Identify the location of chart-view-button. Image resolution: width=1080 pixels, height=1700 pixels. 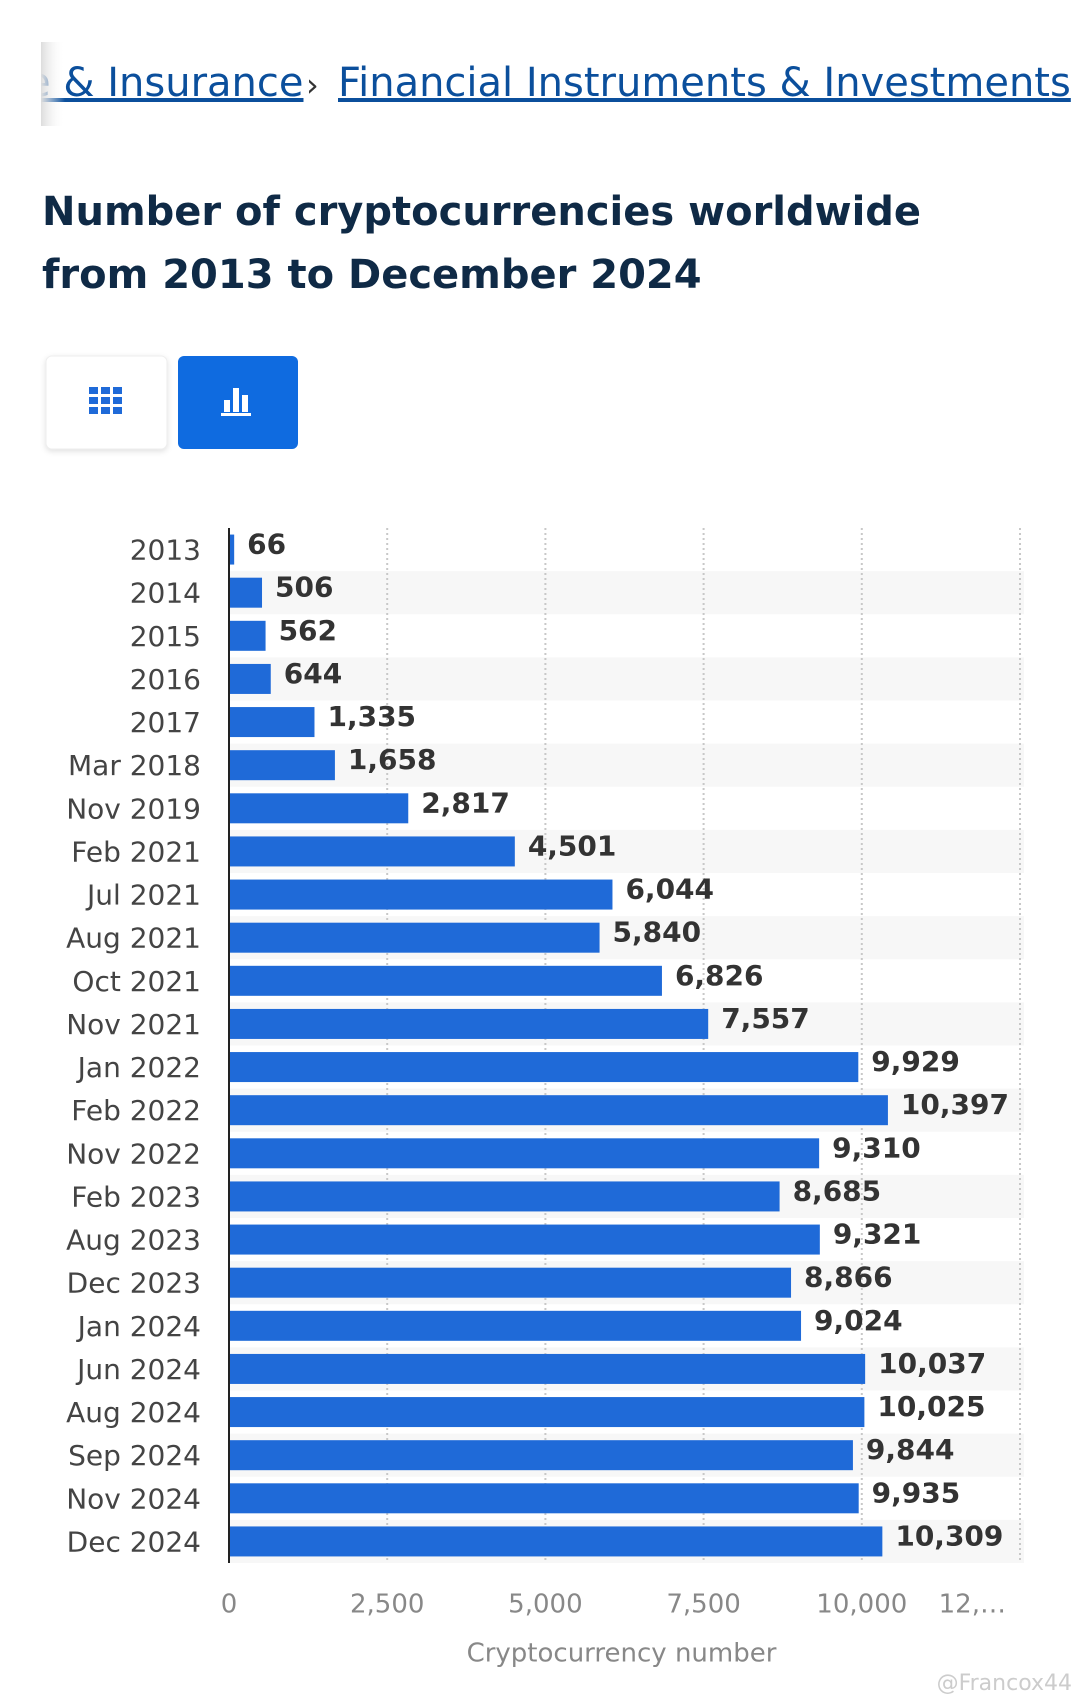
(238, 402).